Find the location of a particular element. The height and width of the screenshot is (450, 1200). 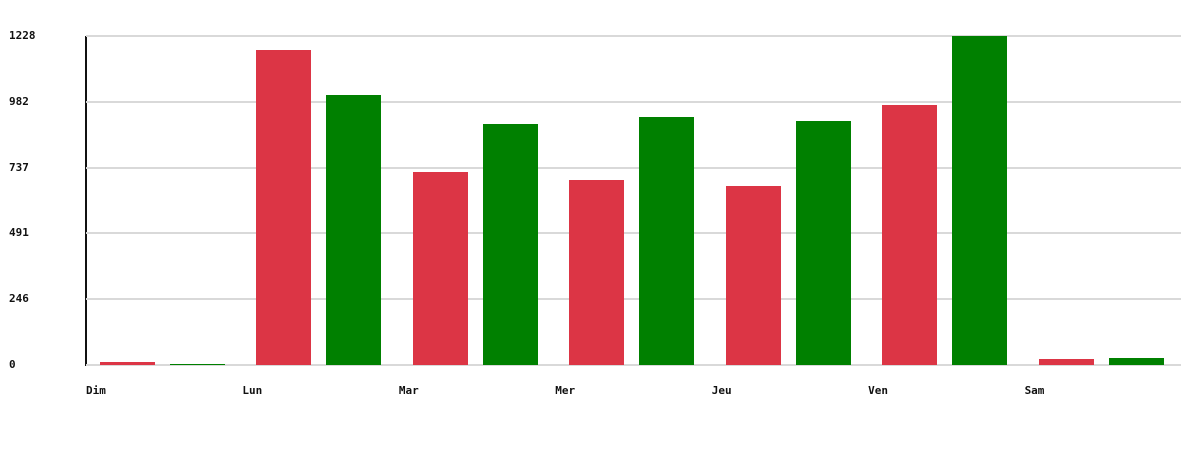

y-tick-label-737: 737 is located at coordinates (19, 167).